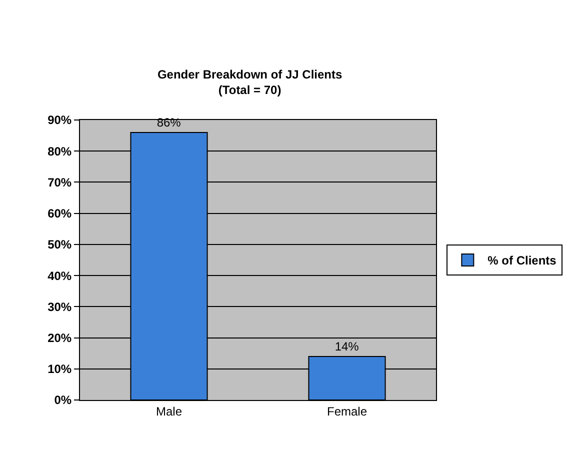  I want to click on y-tick-label: 70%, so click(60, 182).